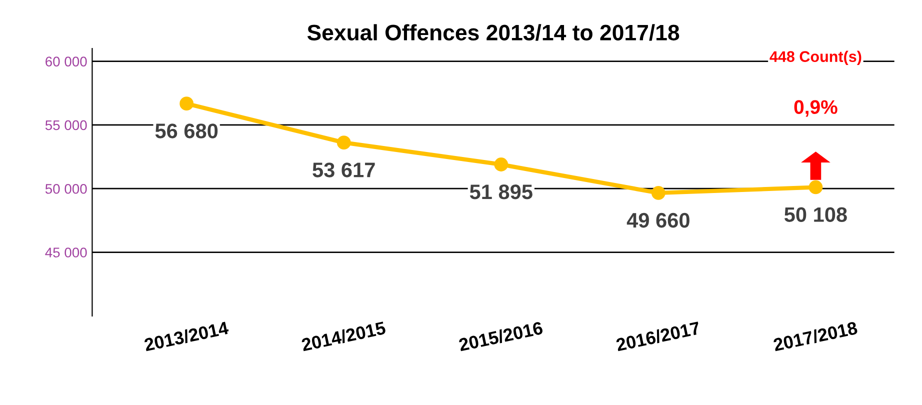 The image size is (922, 405). Describe the element at coordinates (658, 220) in the screenshot. I see `data-label: 49 660` at that location.